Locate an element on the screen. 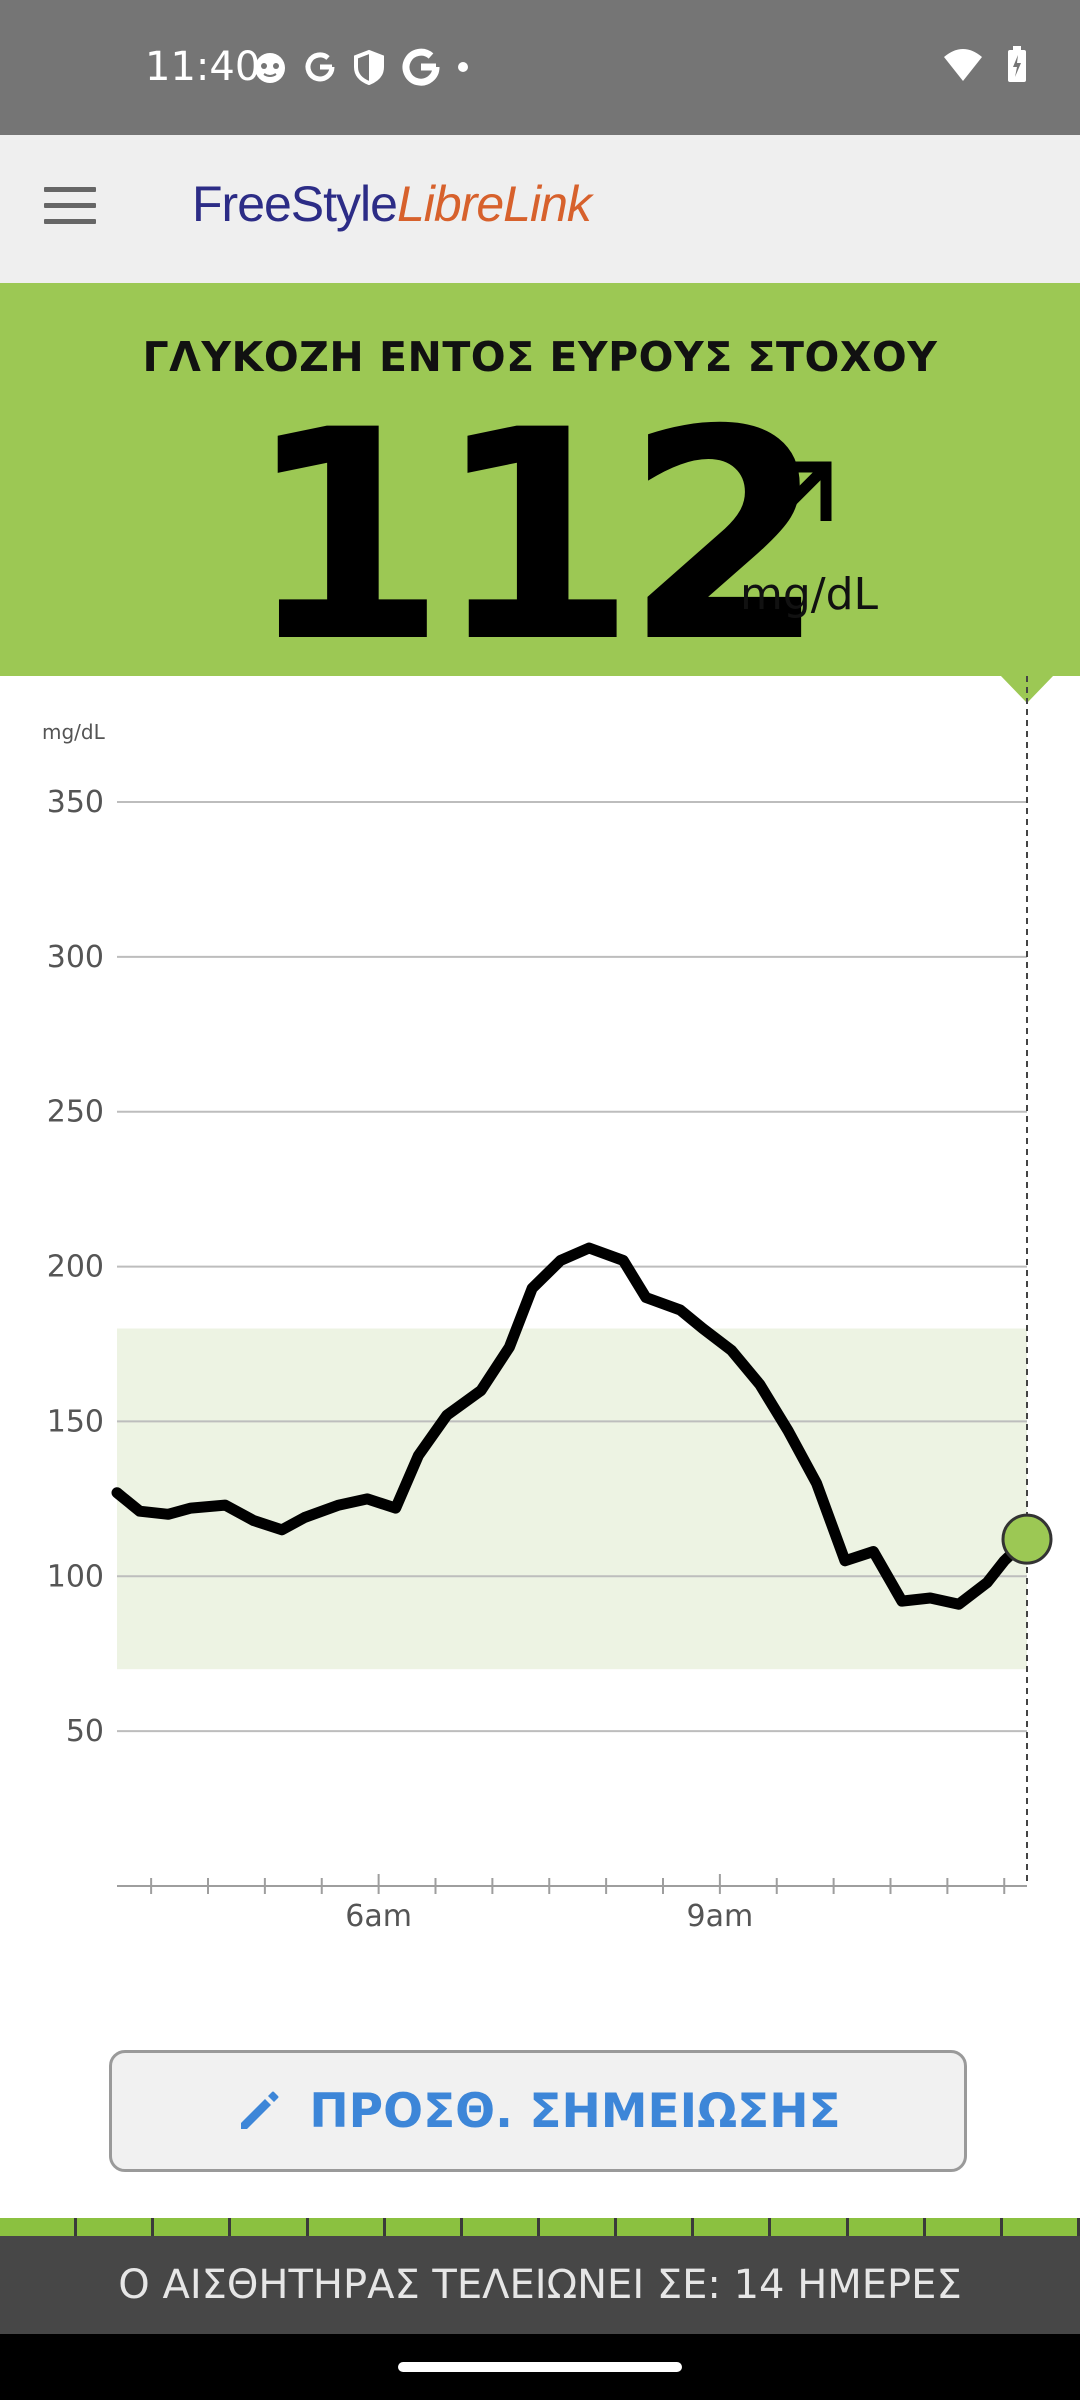 The width and height of the screenshot is (1080, 2400). y-tick-label: 50 is located at coordinates (85, 1731).